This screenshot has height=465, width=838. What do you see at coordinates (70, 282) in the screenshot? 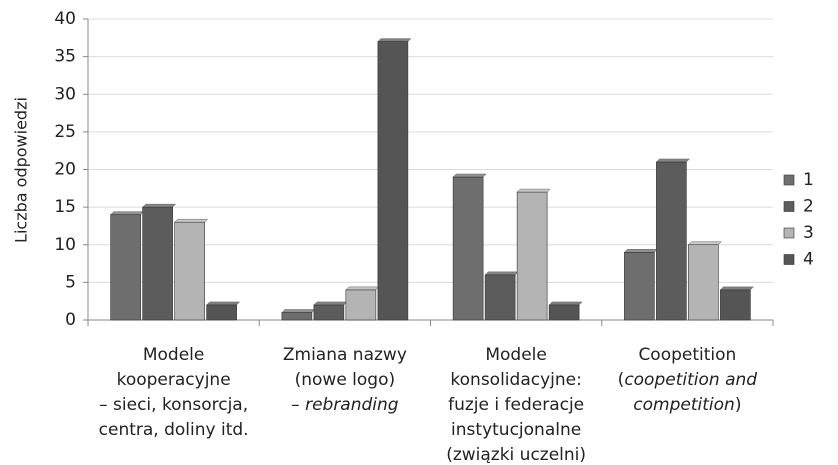
I see `y-tick-label: 5` at bounding box center [70, 282].